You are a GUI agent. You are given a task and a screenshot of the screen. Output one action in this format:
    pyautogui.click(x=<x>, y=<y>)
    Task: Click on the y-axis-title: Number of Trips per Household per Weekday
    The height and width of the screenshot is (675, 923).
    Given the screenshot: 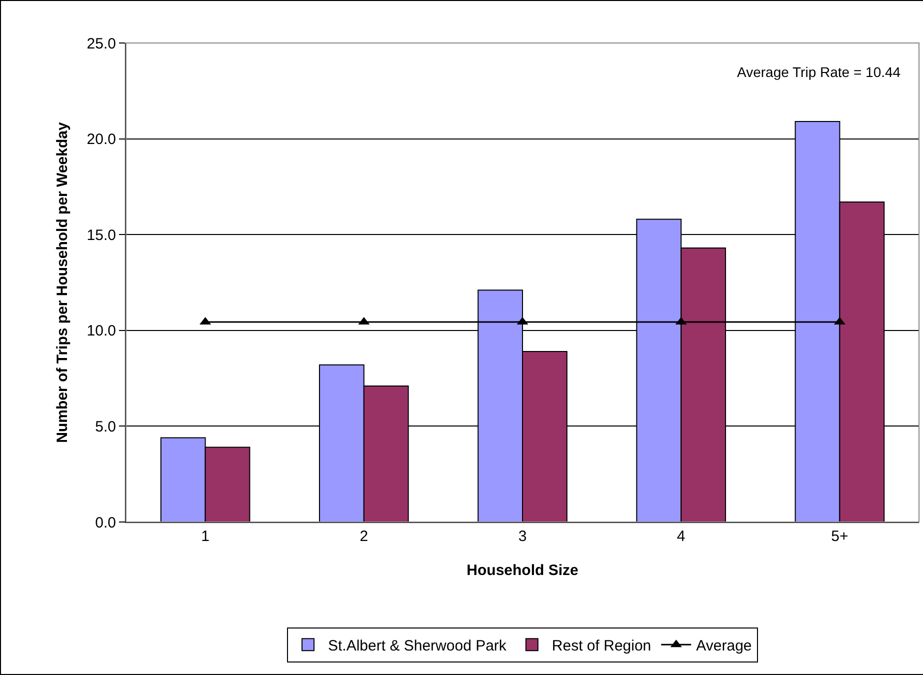 What is the action you would take?
    pyautogui.click(x=63, y=282)
    